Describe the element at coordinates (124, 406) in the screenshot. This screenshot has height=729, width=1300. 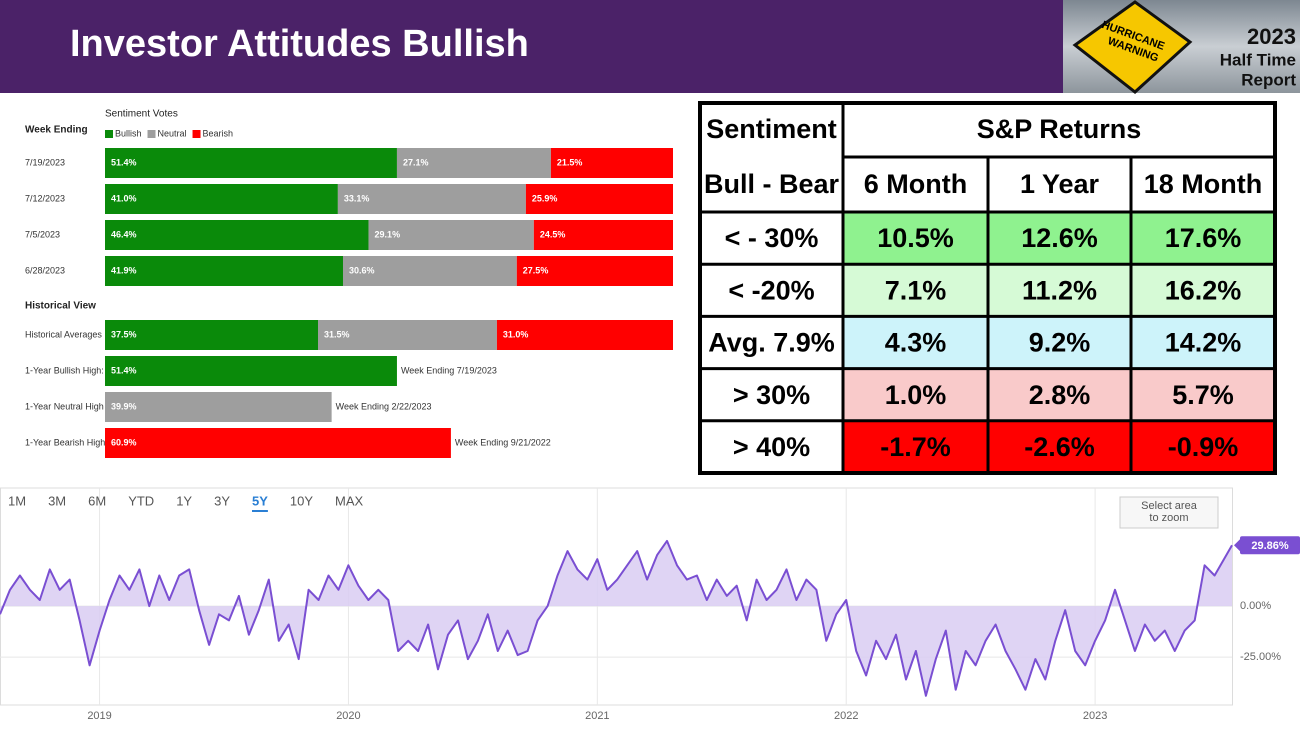
I see `bar-label: 39.9%` at that location.